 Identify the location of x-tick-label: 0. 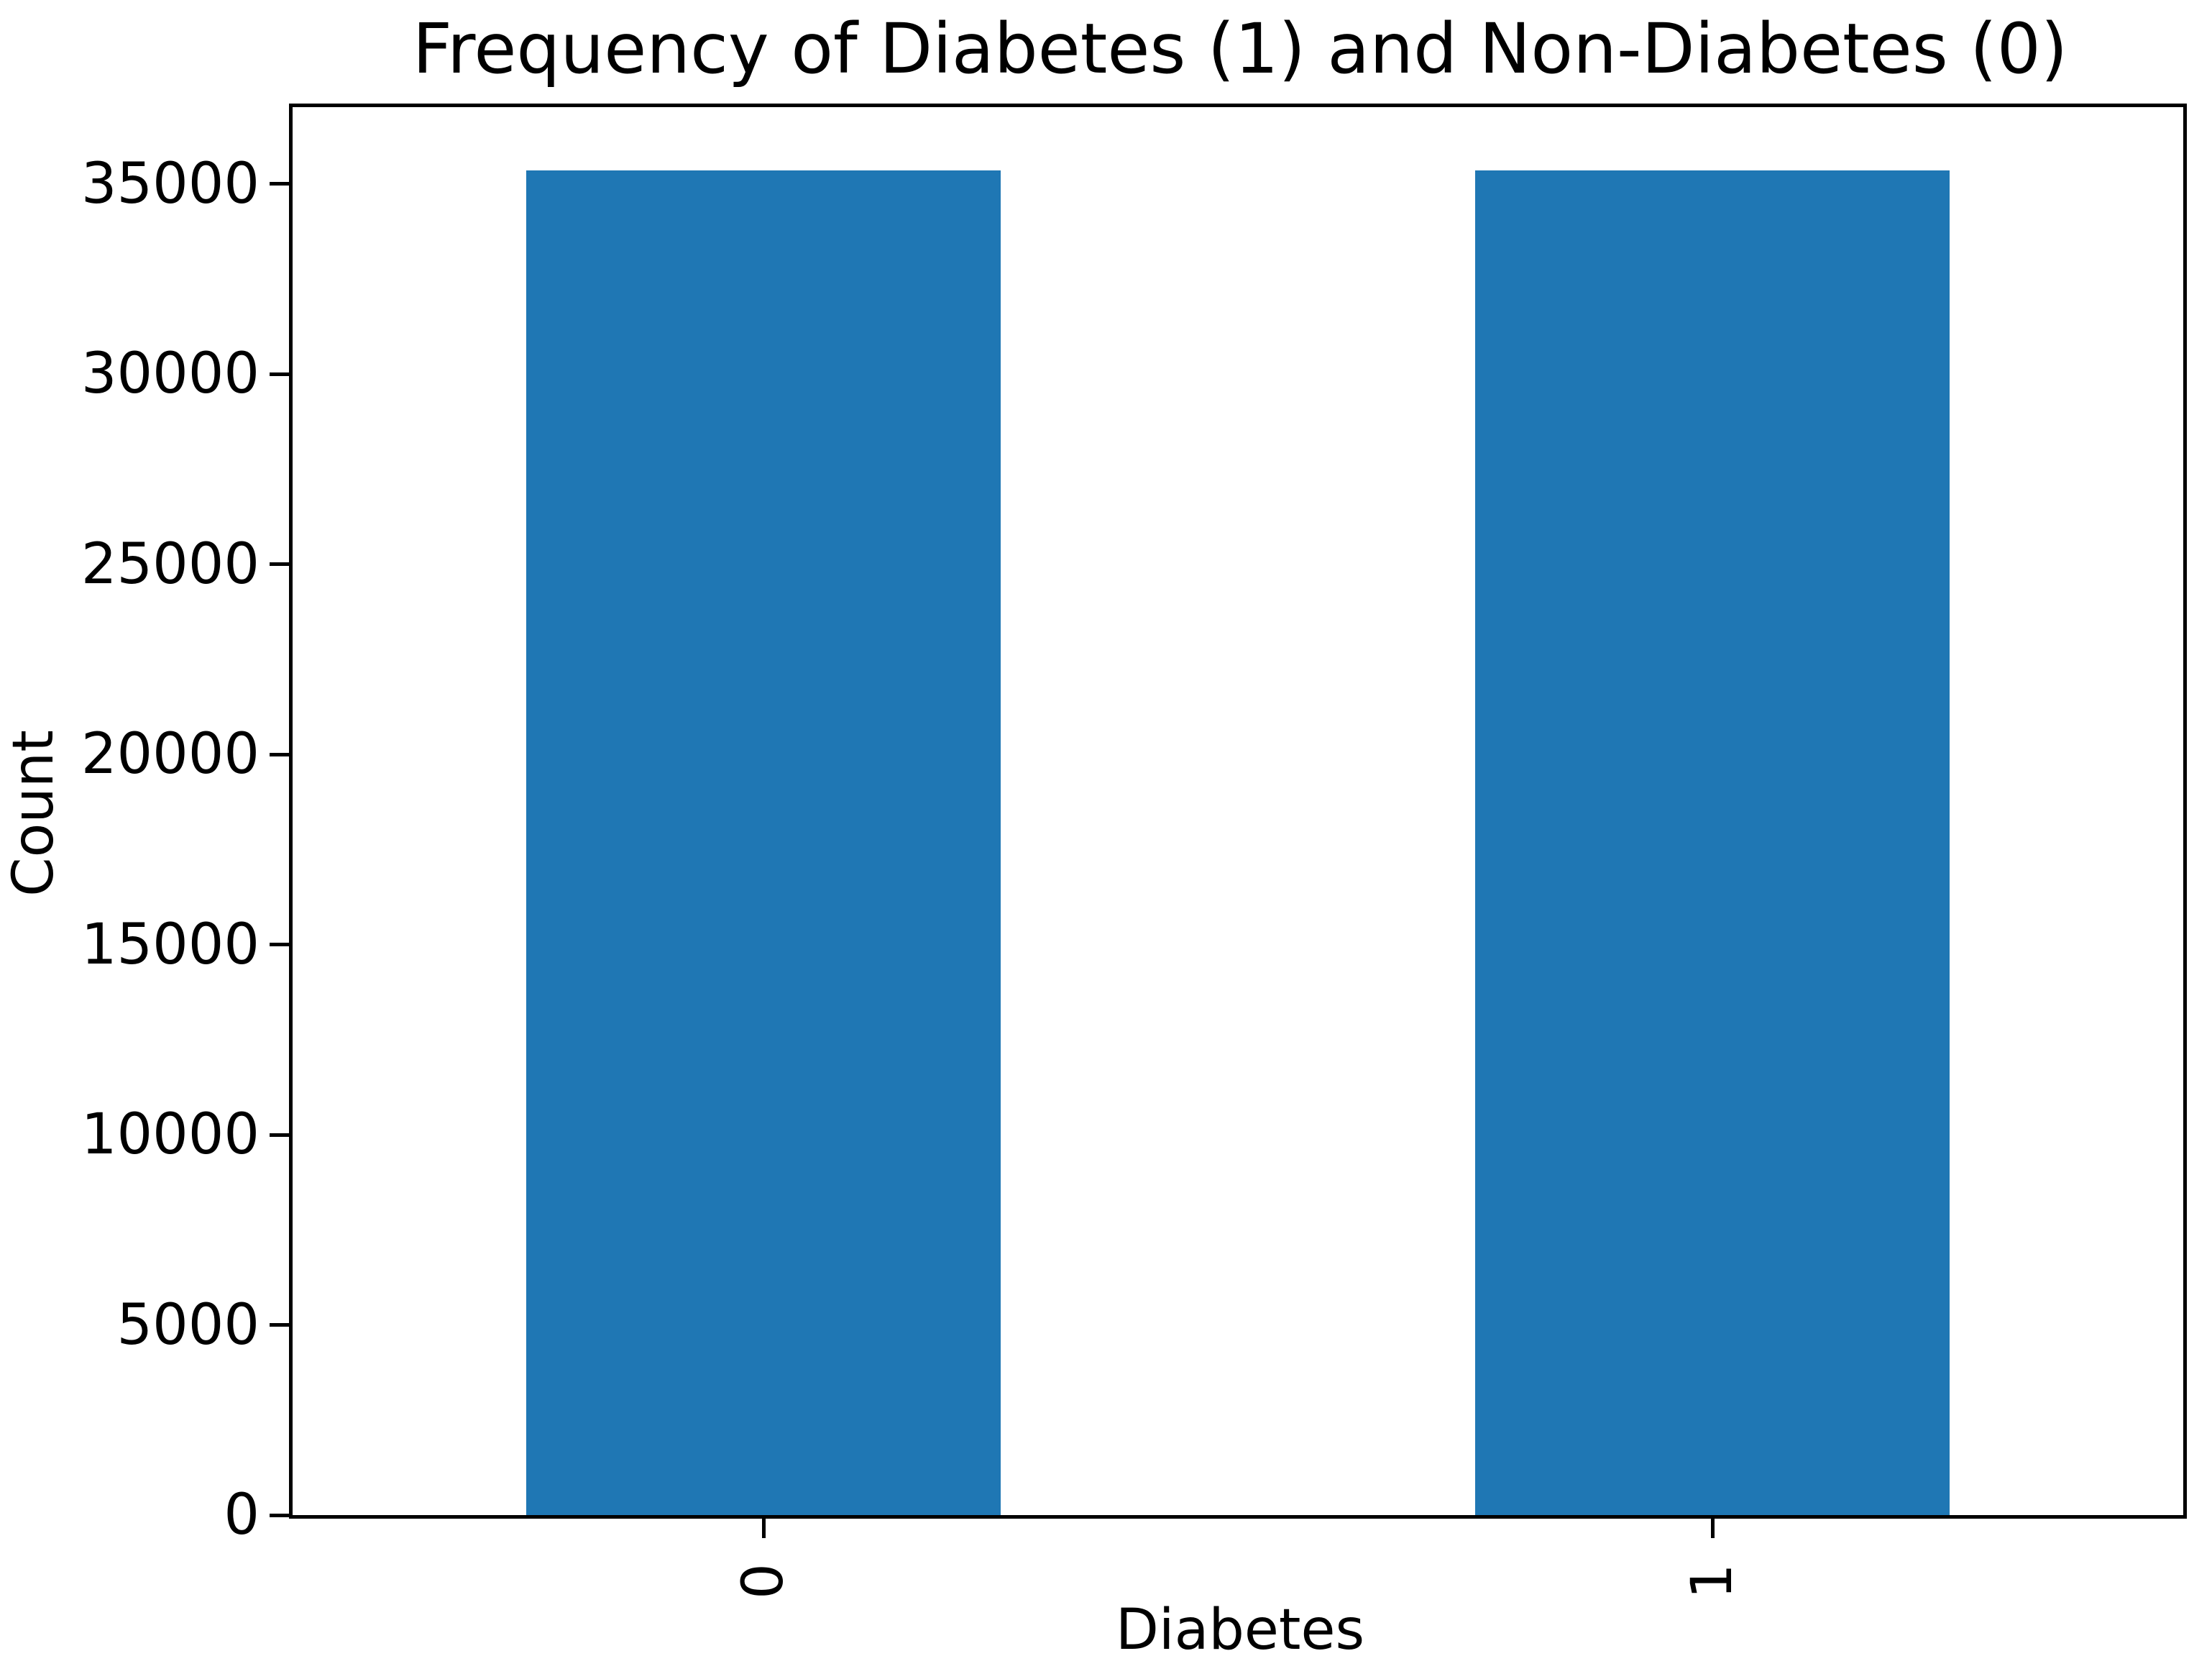
(763, 1581).